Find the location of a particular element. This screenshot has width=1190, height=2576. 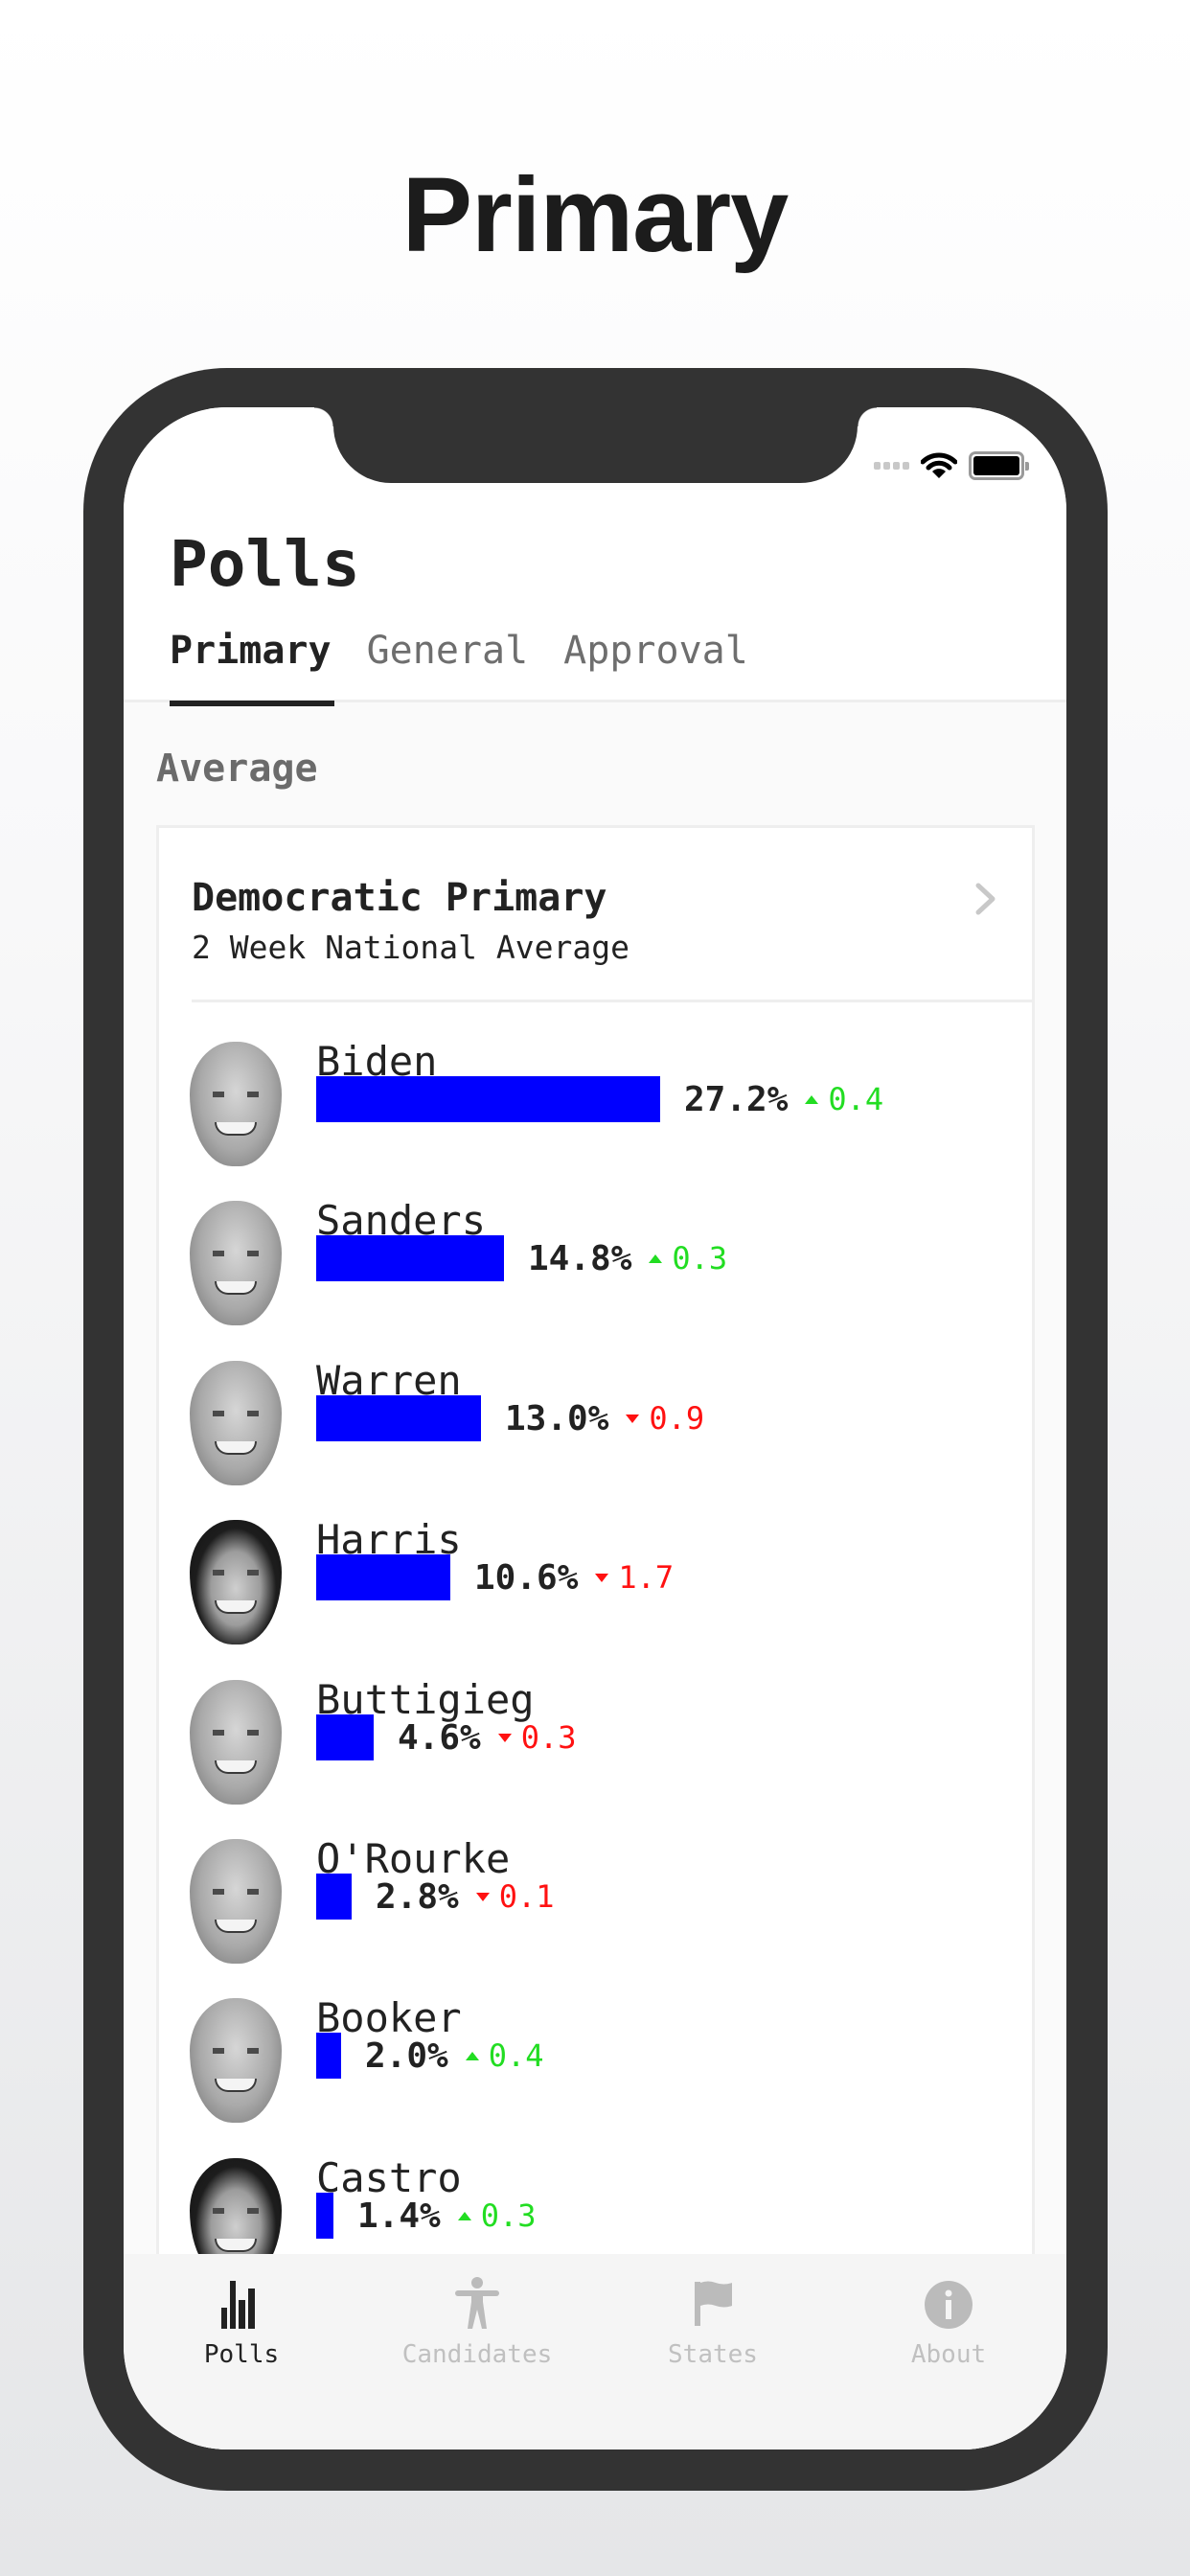

poll-percent: 10.6% is located at coordinates (527, 1577).